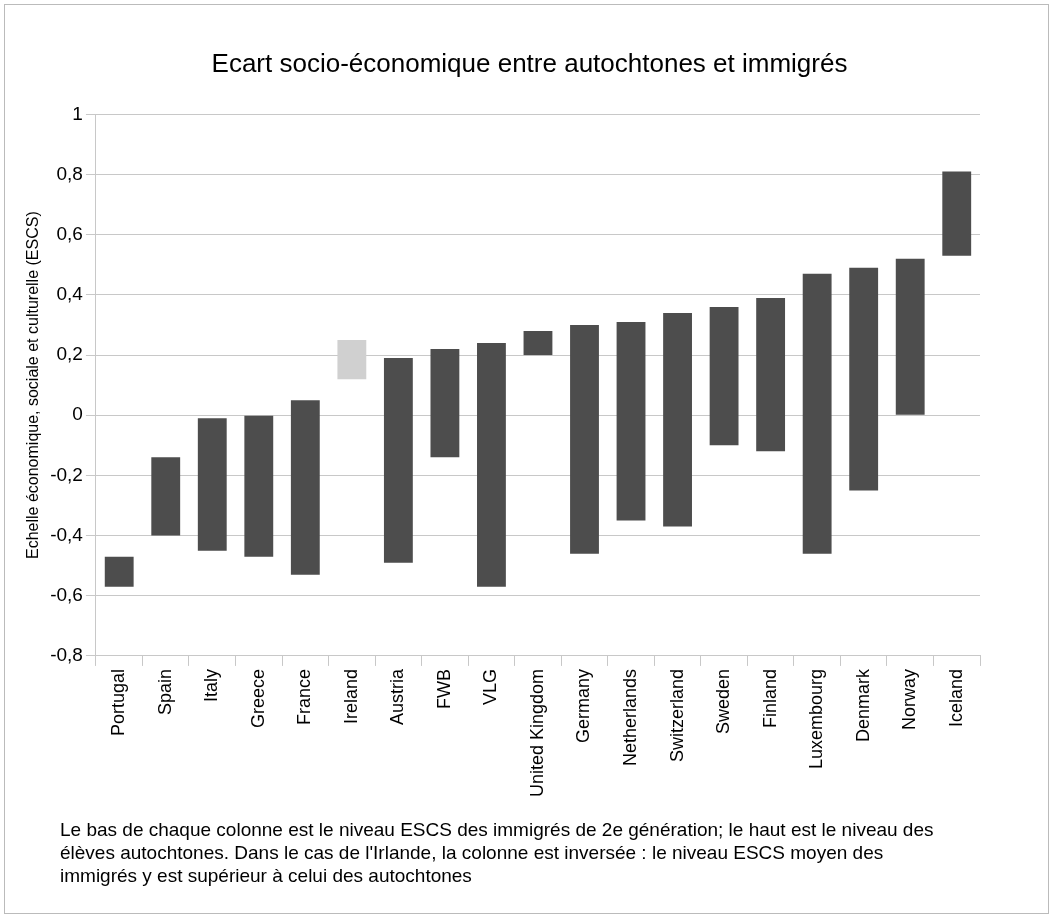 This screenshot has height=922, width=1059. What do you see at coordinates (70, 294) in the screenshot?
I see `y-tick-label: 0,4` at bounding box center [70, 294].